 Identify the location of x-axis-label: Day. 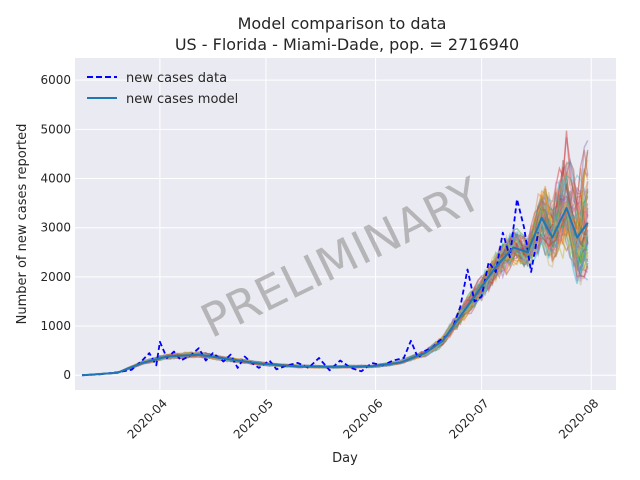
(345, 458).